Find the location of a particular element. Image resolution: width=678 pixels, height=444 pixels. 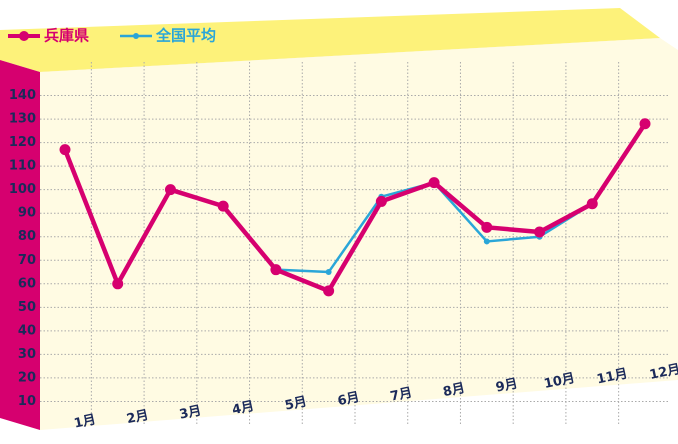

y-tick-label: 70 is located at coordinates (27, 260).